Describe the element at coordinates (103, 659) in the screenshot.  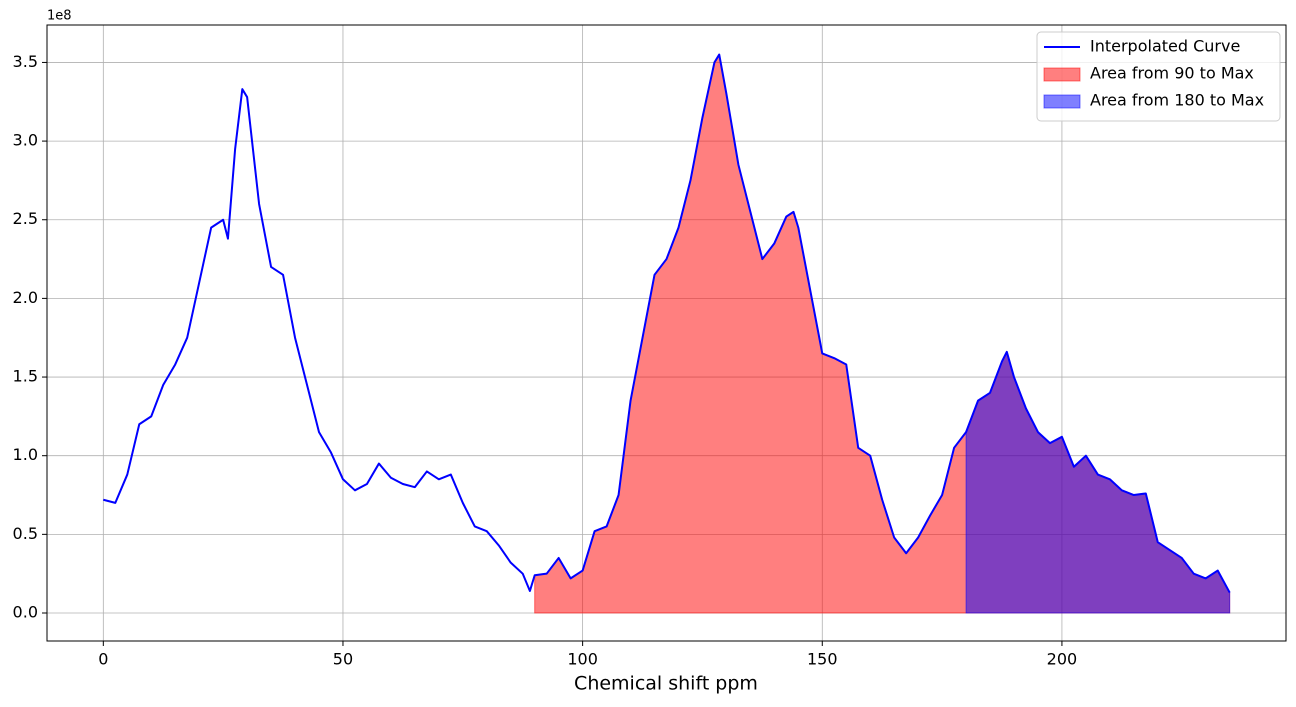
I see `x-tick-label: 0` at that location.